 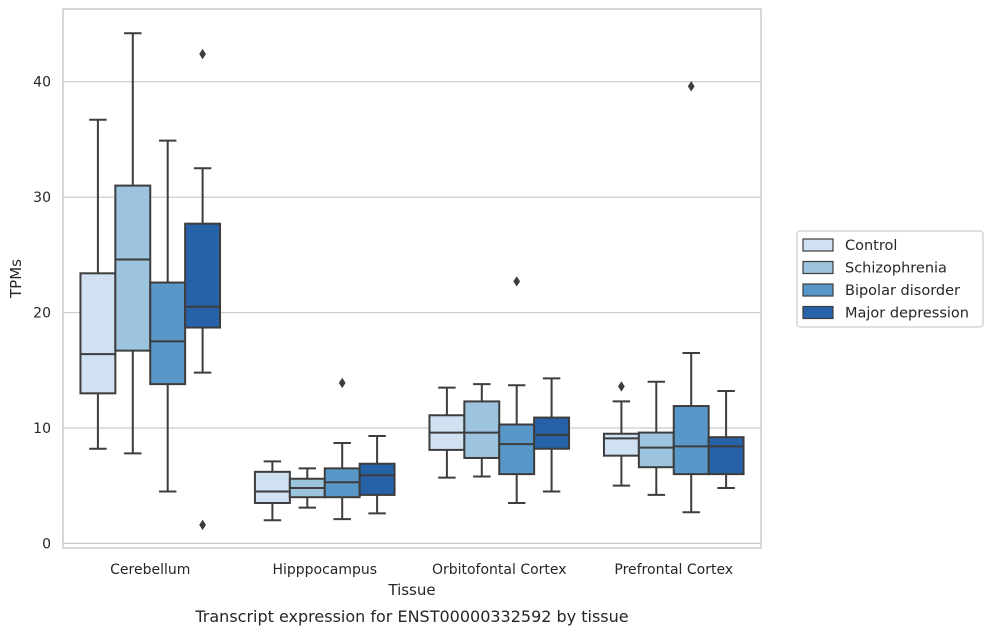 I want to click on y-tick-label: 10, so click(x=42, y=429).